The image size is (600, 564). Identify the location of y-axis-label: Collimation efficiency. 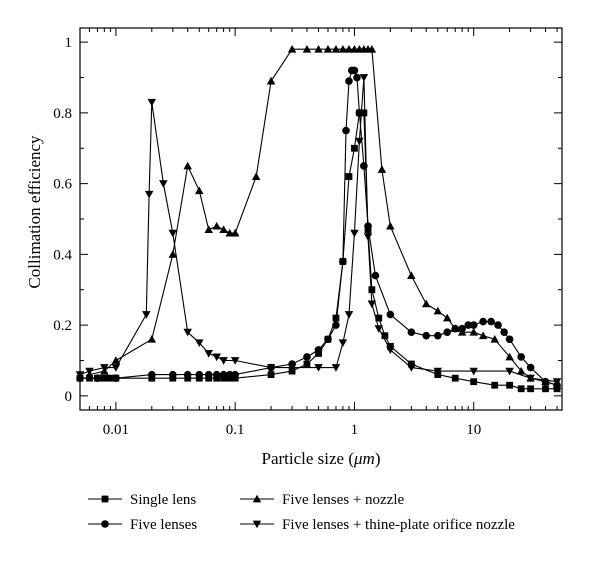
(34, 212).